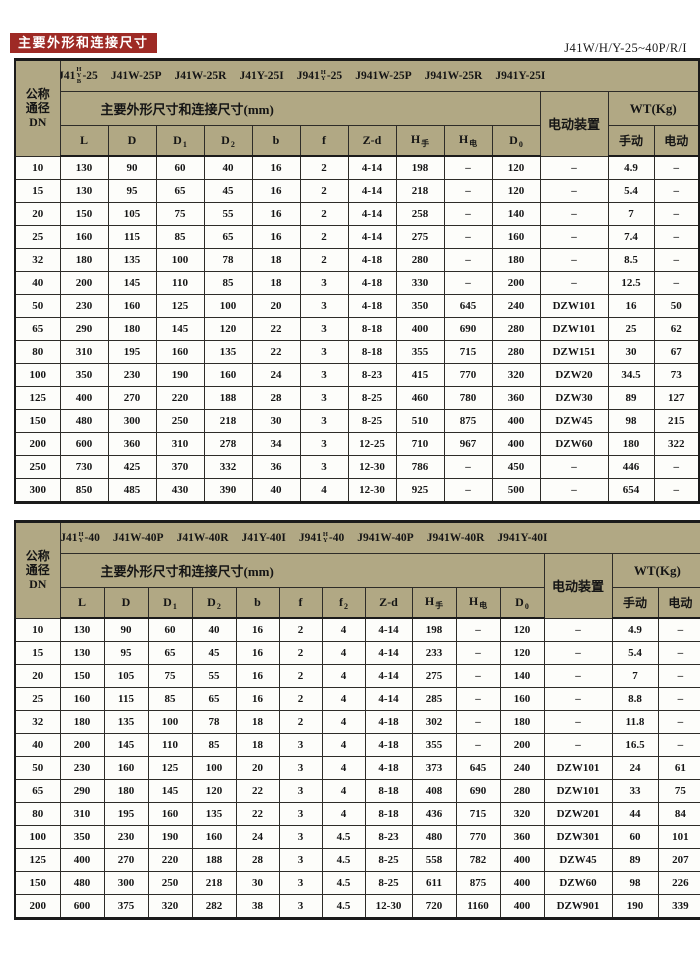 The height and width of the screenshot is (964, 700). What do you see at coordinates (84, 329) in the screenshot?
I see `cell: 290` at bounding box center [84, 329].